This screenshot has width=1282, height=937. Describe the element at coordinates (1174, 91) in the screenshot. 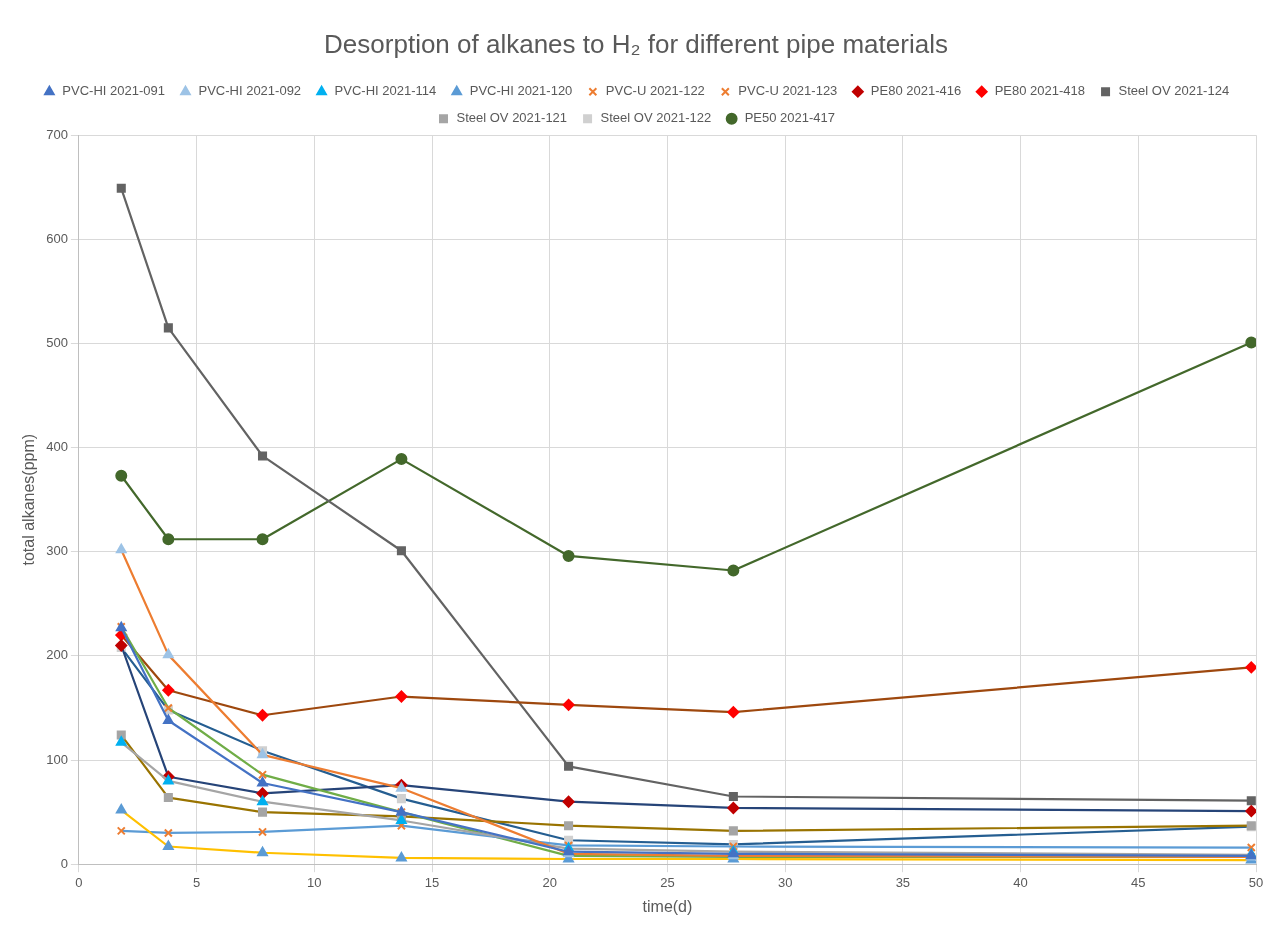

I see `legend-label: Steel OV 2021-124` at that location.